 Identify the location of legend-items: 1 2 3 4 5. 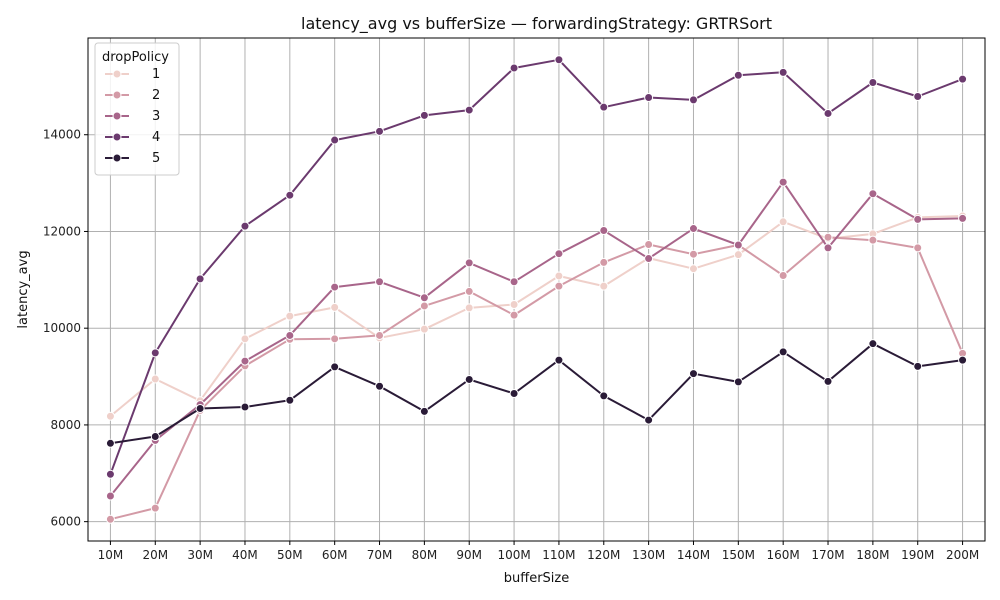
(132, 116).